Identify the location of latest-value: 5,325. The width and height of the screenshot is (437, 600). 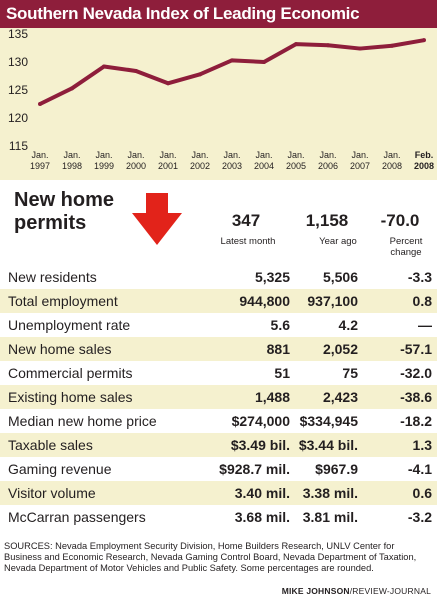
(272, 277).